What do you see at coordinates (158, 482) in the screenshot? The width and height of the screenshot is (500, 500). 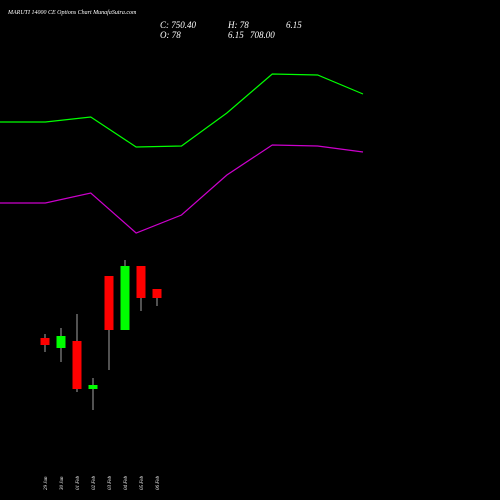 I see `x-tick-label: 06 Feb` at bounding box center [158, 482].